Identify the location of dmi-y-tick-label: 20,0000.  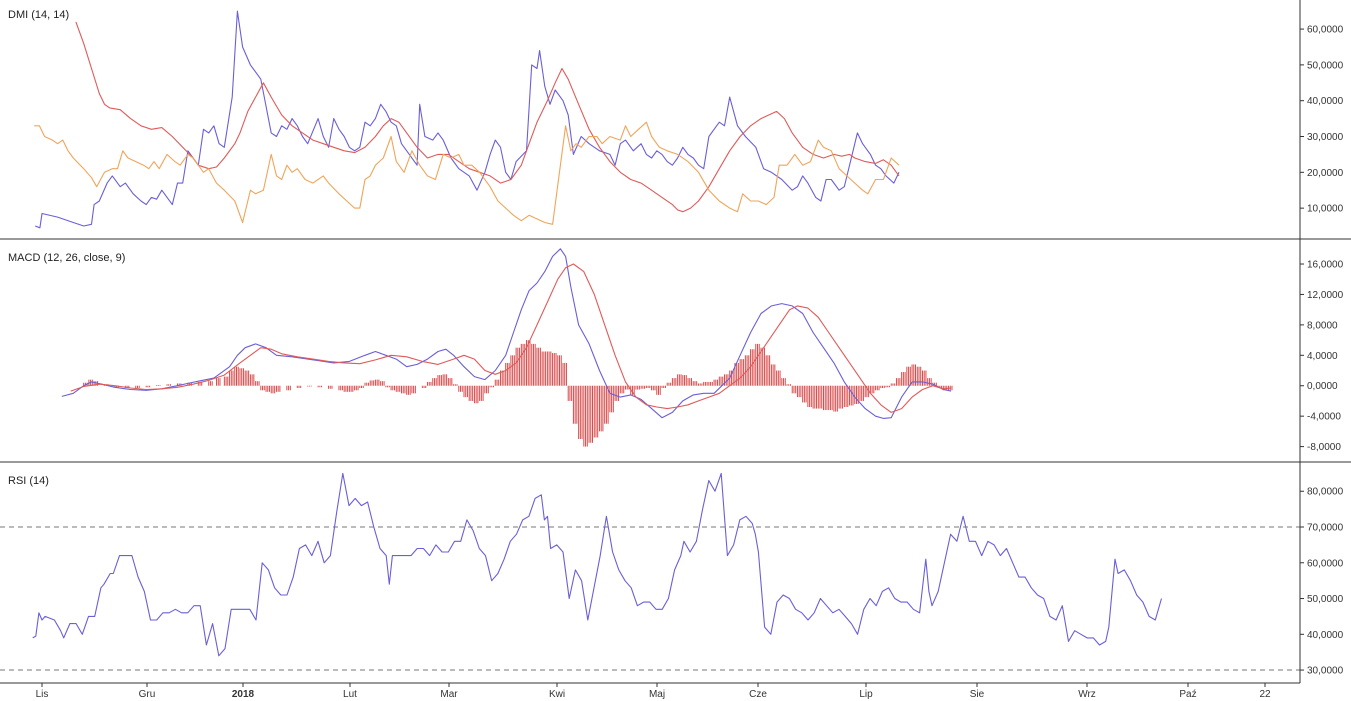
(1325, 173).